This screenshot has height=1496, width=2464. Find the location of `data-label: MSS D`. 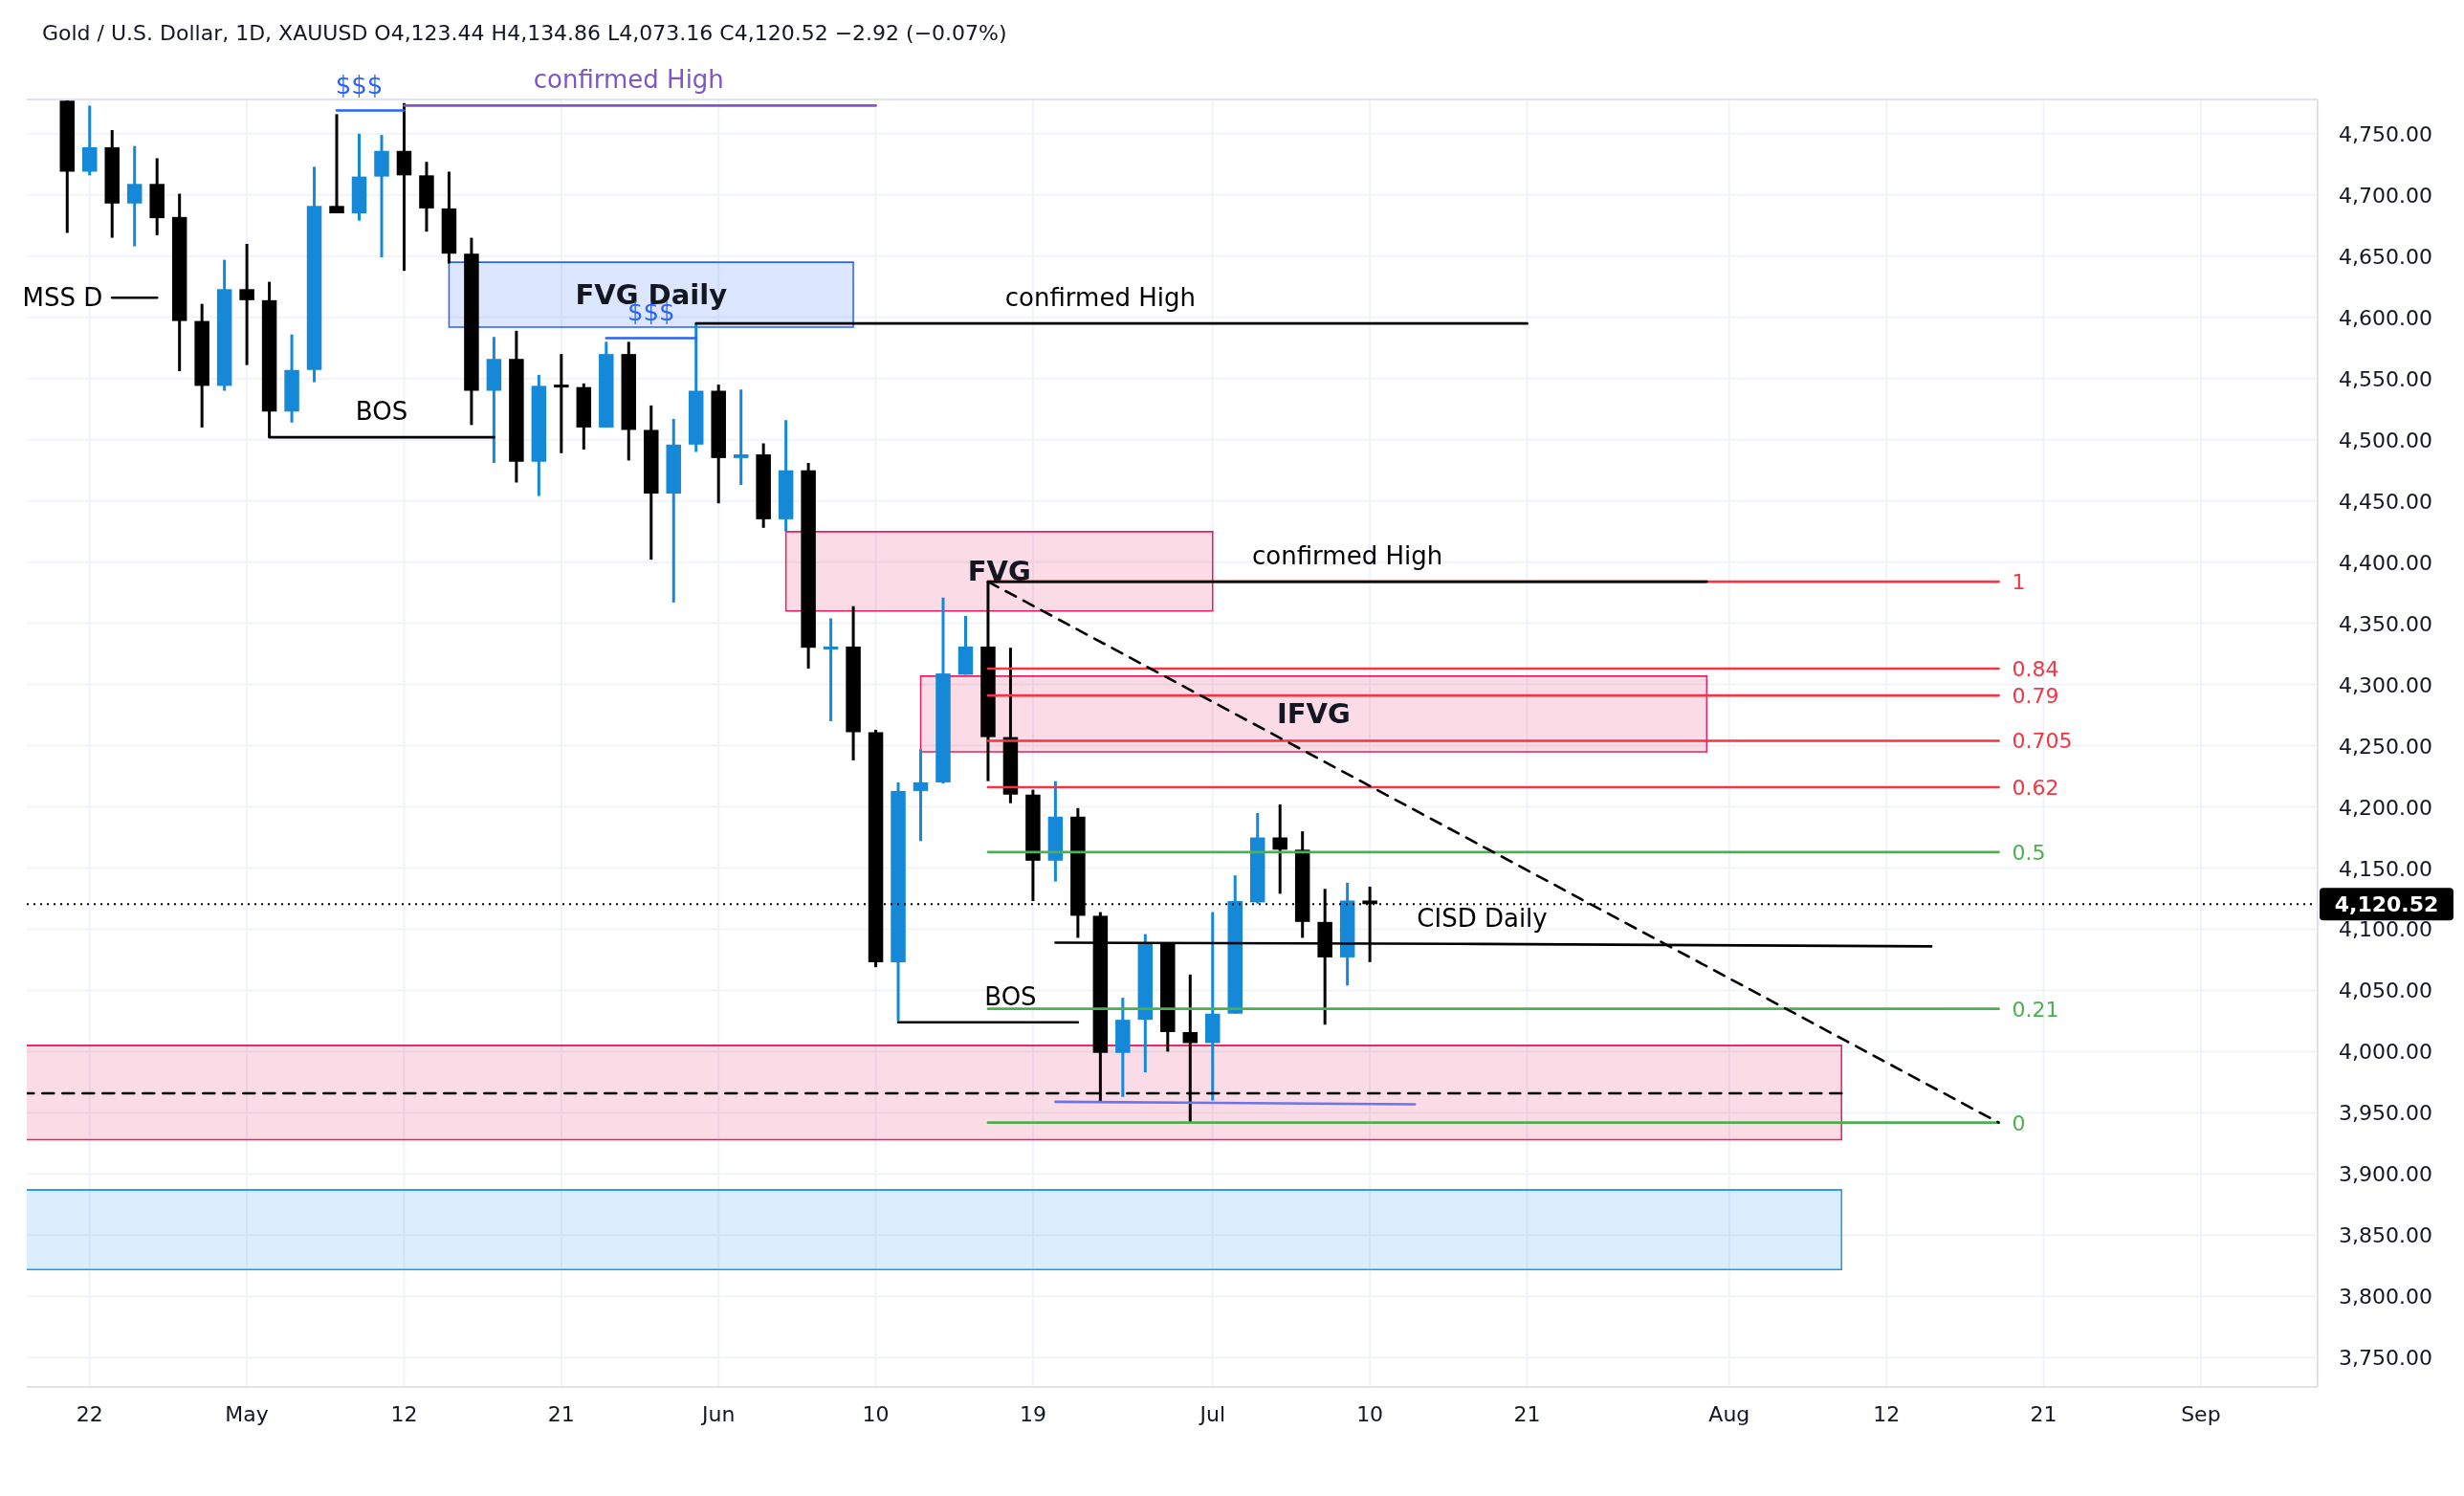

data-label: MSS D is located at coordinates (63, 298).